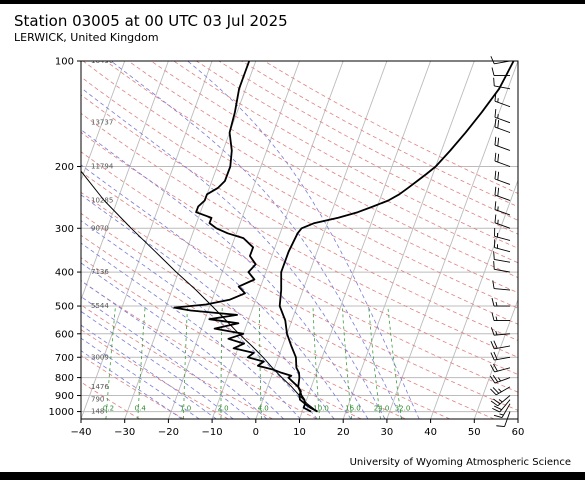 The image size is (585, 480). What do you see at coordinates (64, 396) in the screenshot?
I see `y-tick-label: 900` at bounding box center [64, 396].